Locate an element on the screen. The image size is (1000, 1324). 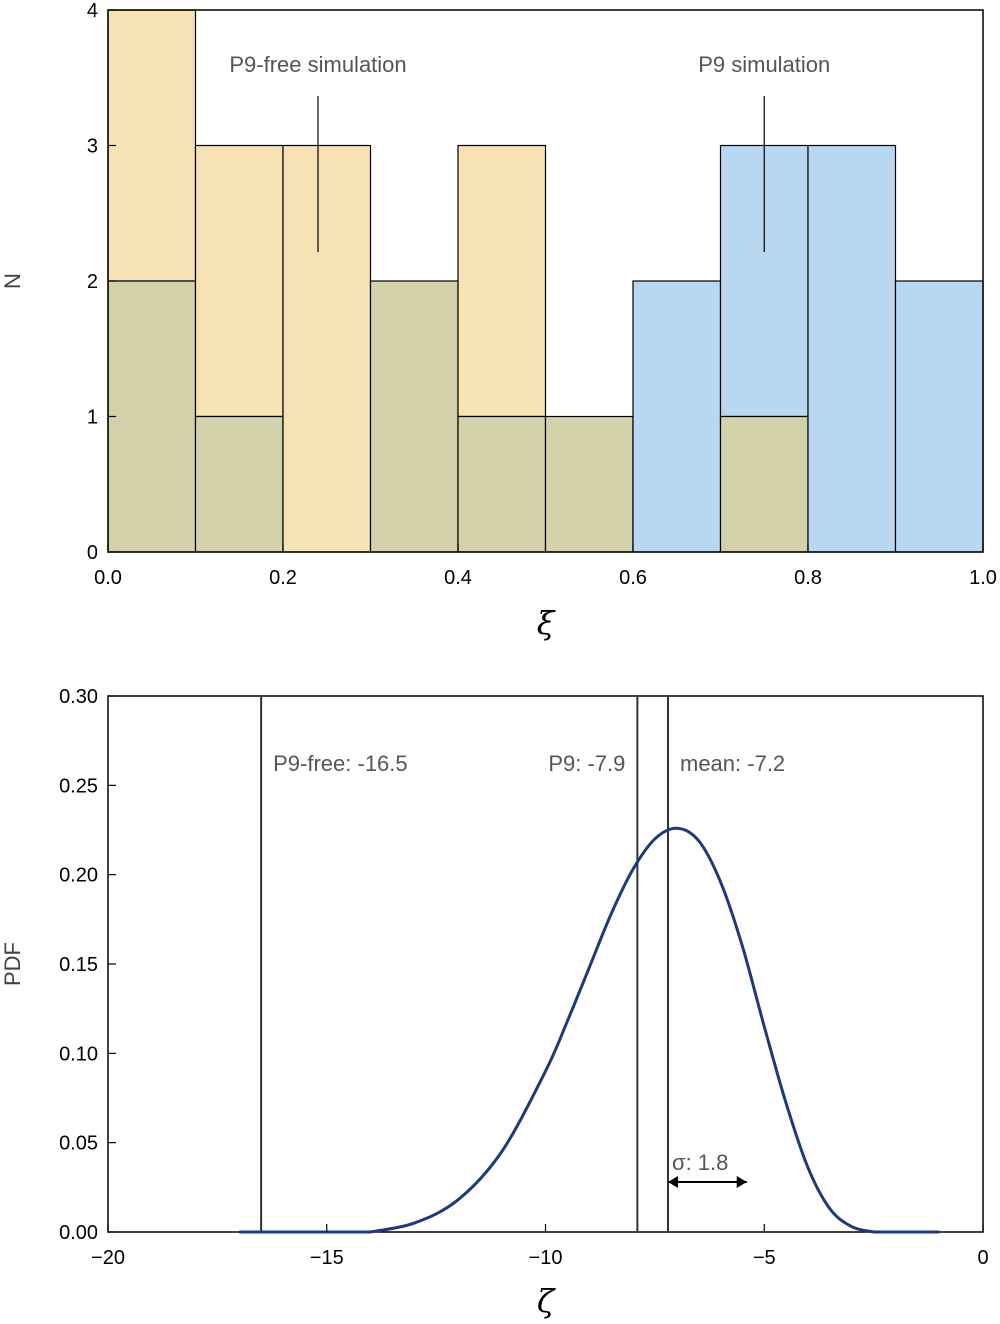
sigma-label: σ: 1.8 is located at coordinates (700, 1162).